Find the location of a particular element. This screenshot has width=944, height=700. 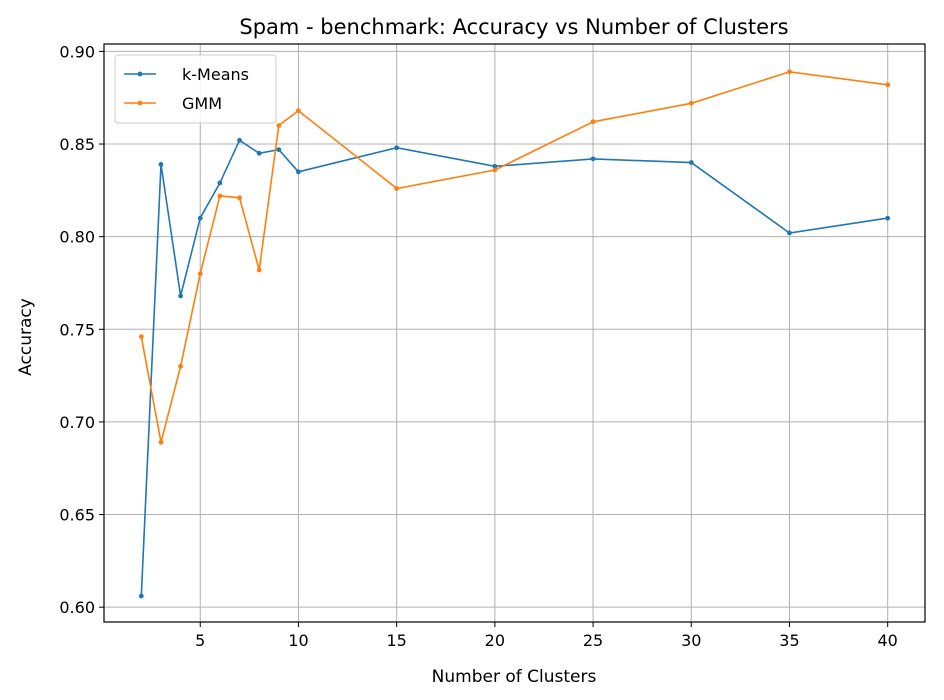

legend-item-gmm: GMM is located at coordinates (173, 103).